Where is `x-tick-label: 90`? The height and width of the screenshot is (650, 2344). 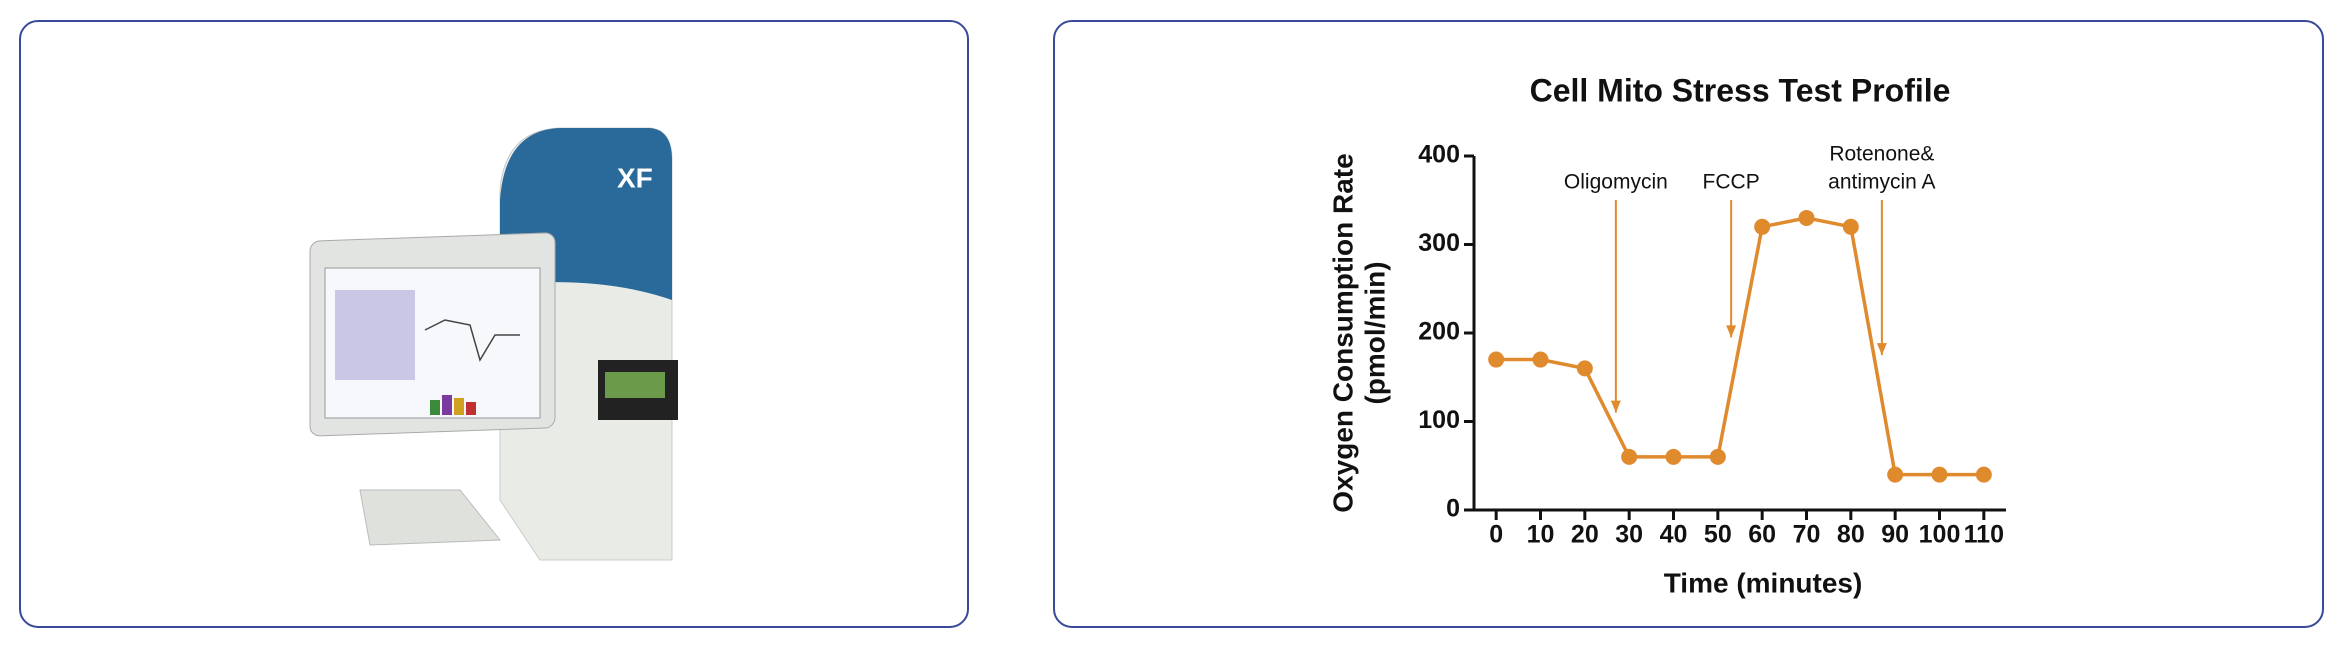 x-tick-label: 90 is located at coordinates (1895, 535).